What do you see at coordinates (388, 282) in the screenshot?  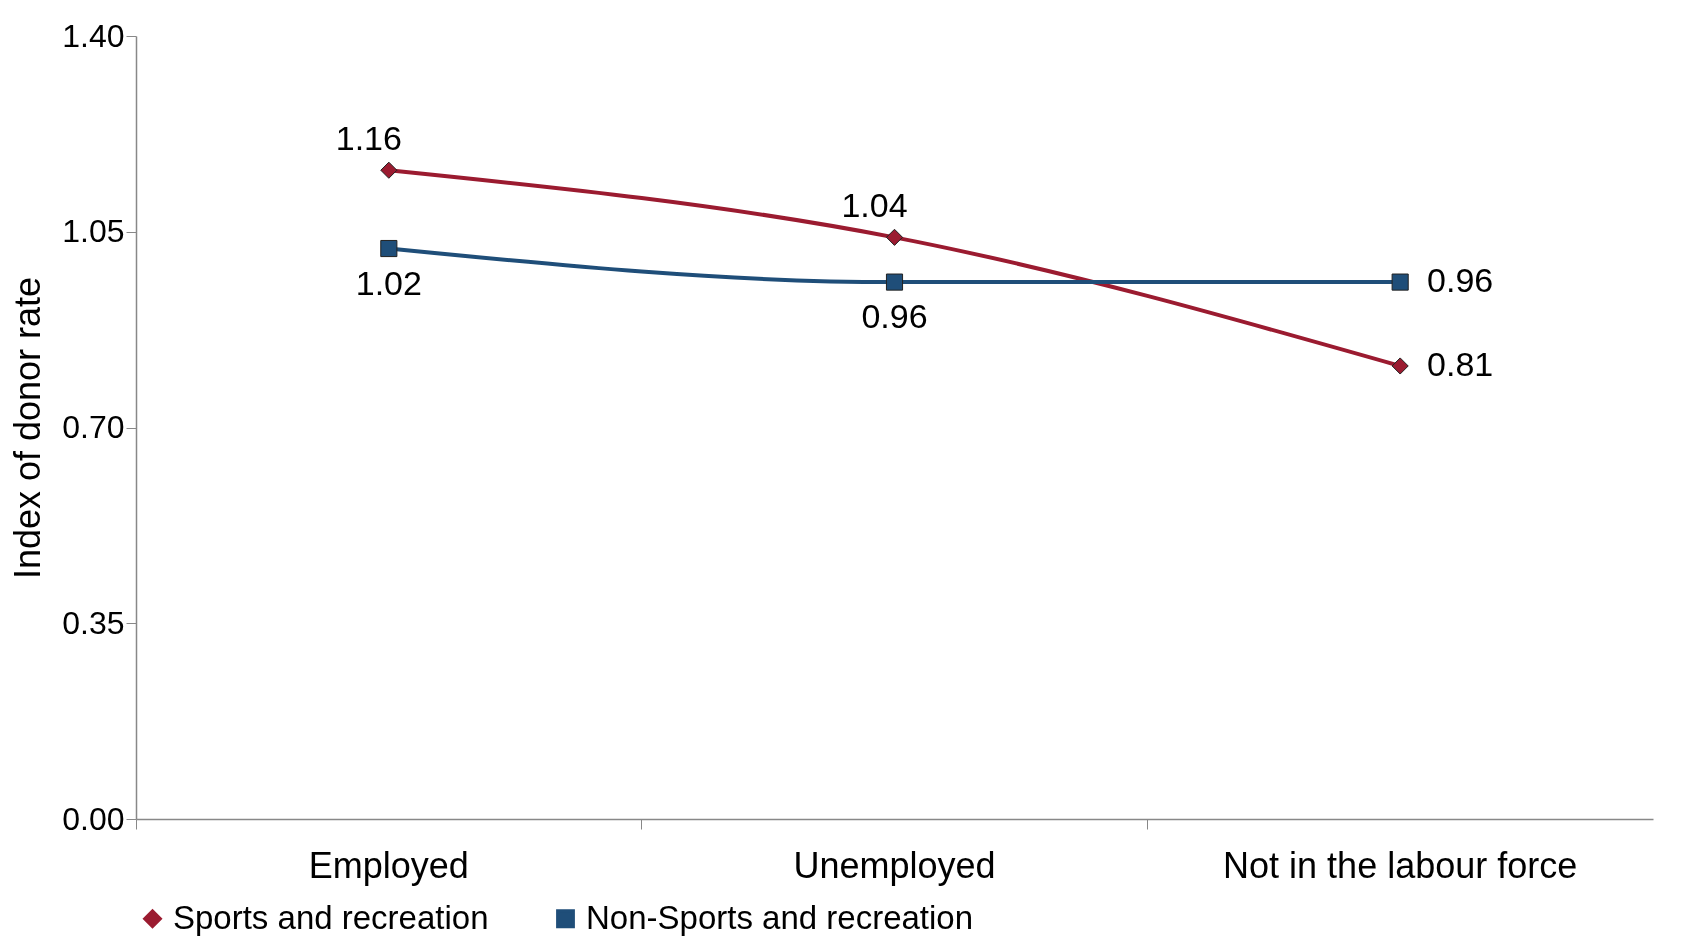 I see `data-label: 1.02` at bounding box center [388, 282].